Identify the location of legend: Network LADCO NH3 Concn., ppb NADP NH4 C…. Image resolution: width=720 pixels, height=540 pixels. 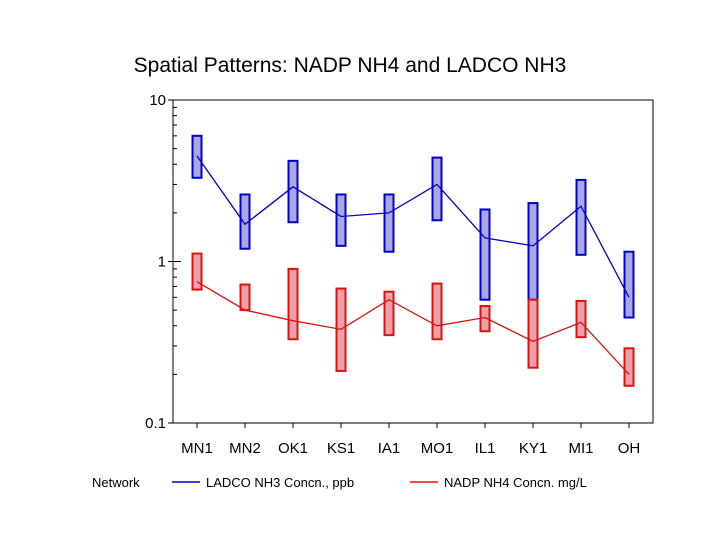
(339, 482).